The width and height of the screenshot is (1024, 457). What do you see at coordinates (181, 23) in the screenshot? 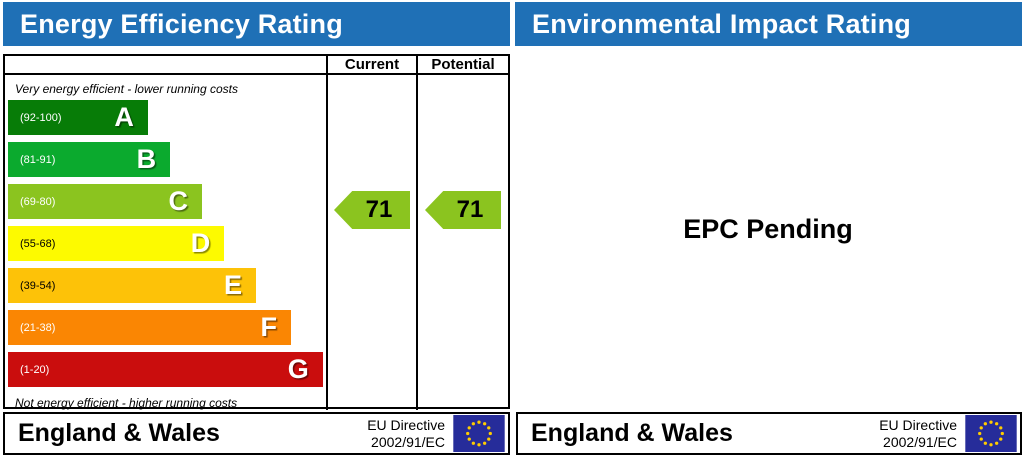
I see `energy-efficiency-title: Energy Efficiency Rating` at bounding box center [181, 23].